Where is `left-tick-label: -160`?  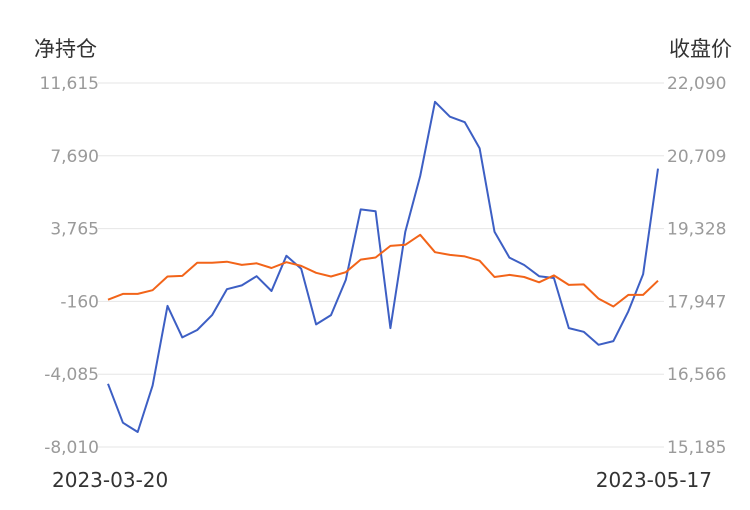
left-tick-label: -160 is located at coordinates (79, 302).